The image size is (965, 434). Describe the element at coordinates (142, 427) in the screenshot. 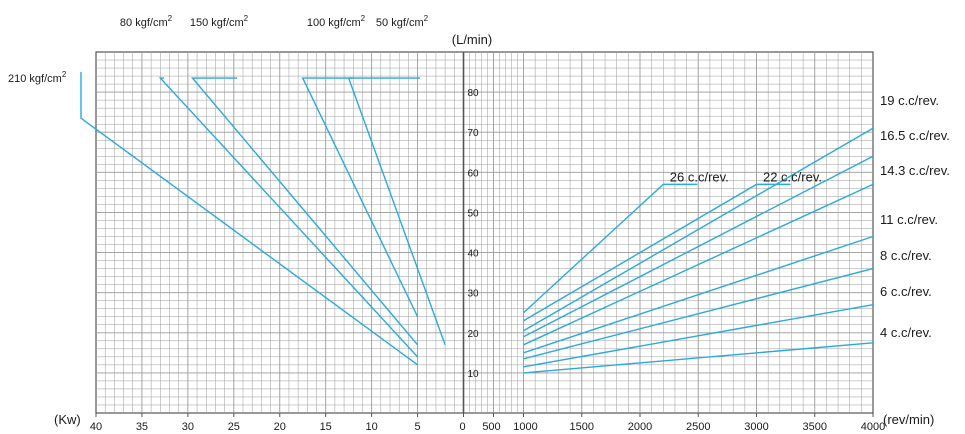

I see `x-tick-label: 35` at that location.